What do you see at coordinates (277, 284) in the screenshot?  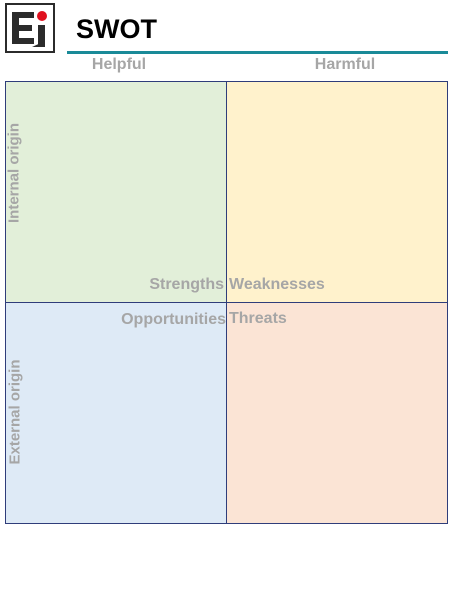 I see `weaknesses-label: Weaknesses` at bounding box center [277, 284].